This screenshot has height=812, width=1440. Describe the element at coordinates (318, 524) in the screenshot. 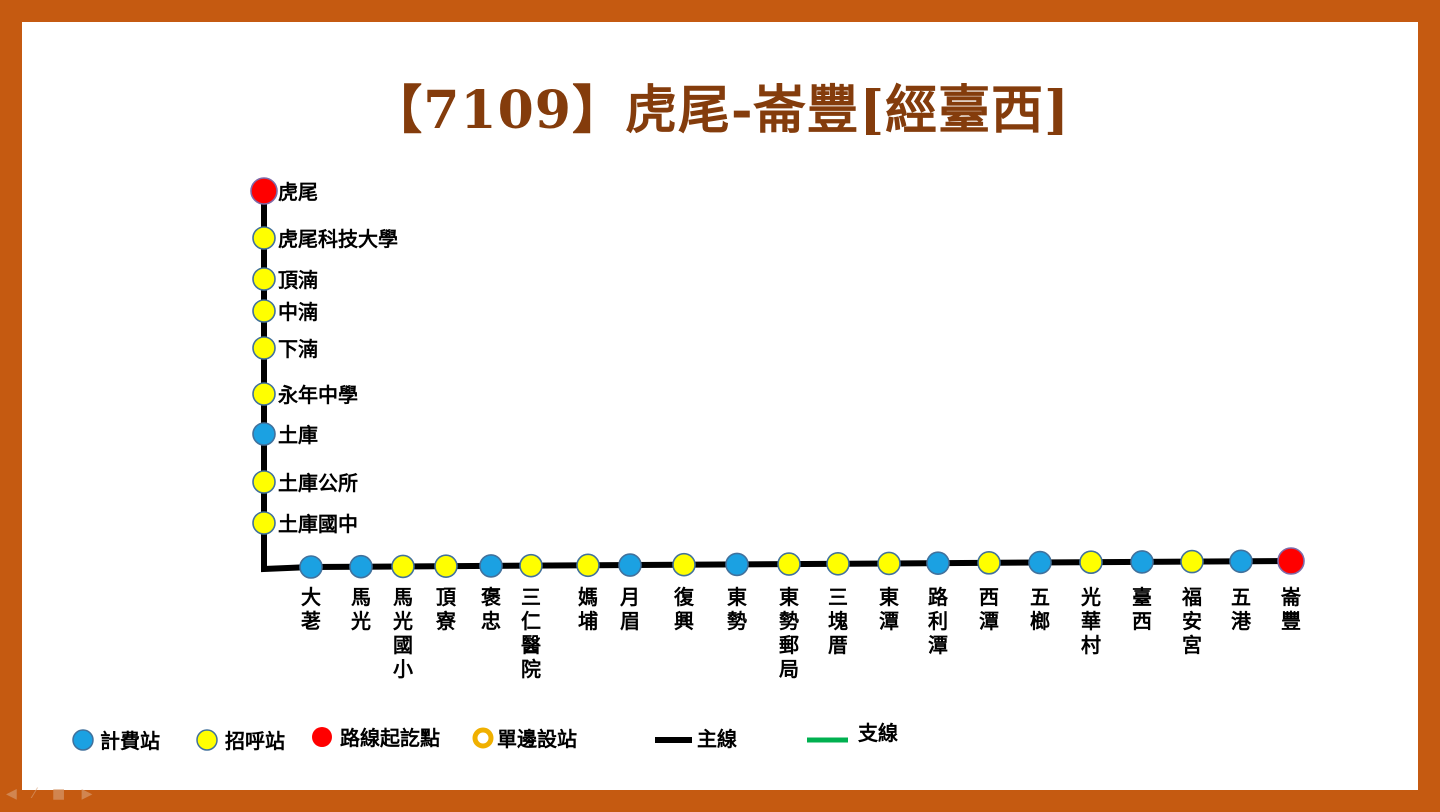

I see `stop-label: 土庫國中` at that location.